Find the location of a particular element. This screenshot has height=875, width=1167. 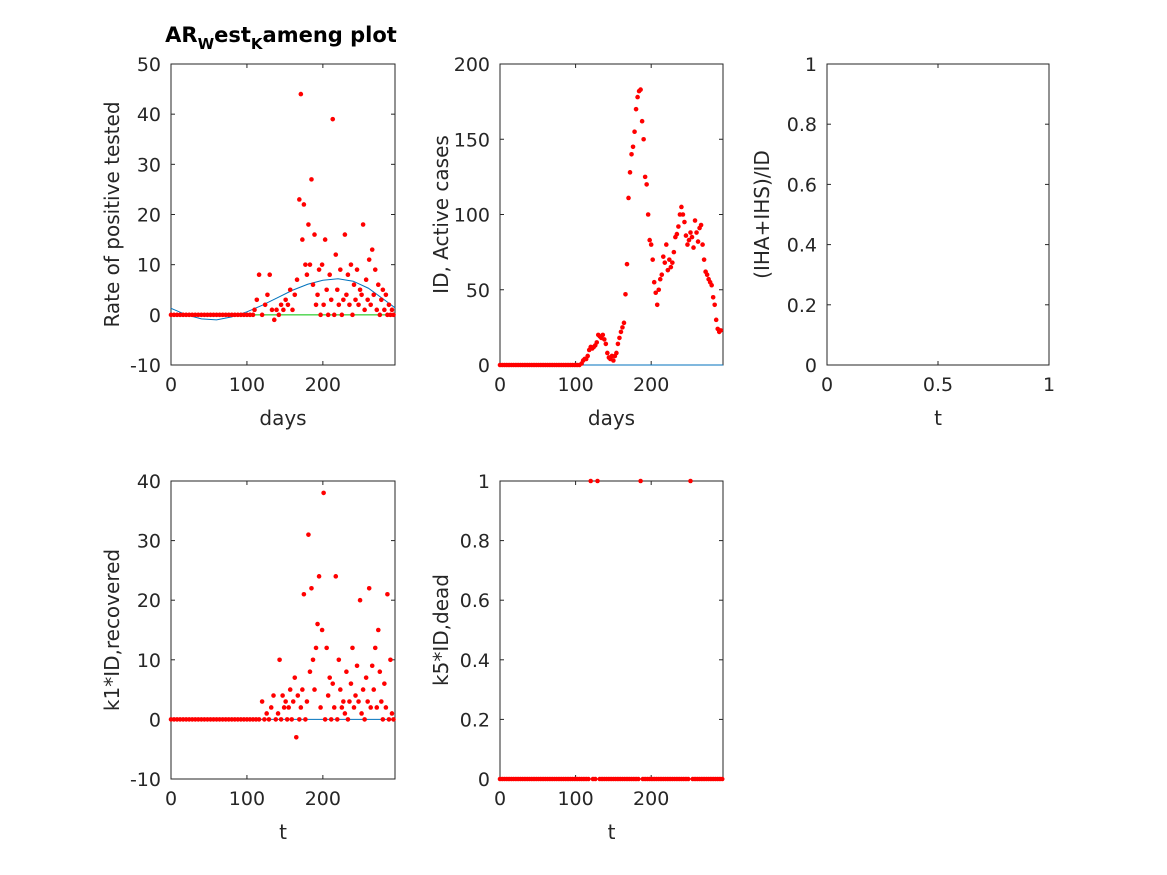

y-axis-label: Rate of positive tested is located at coordinates (112, 214).